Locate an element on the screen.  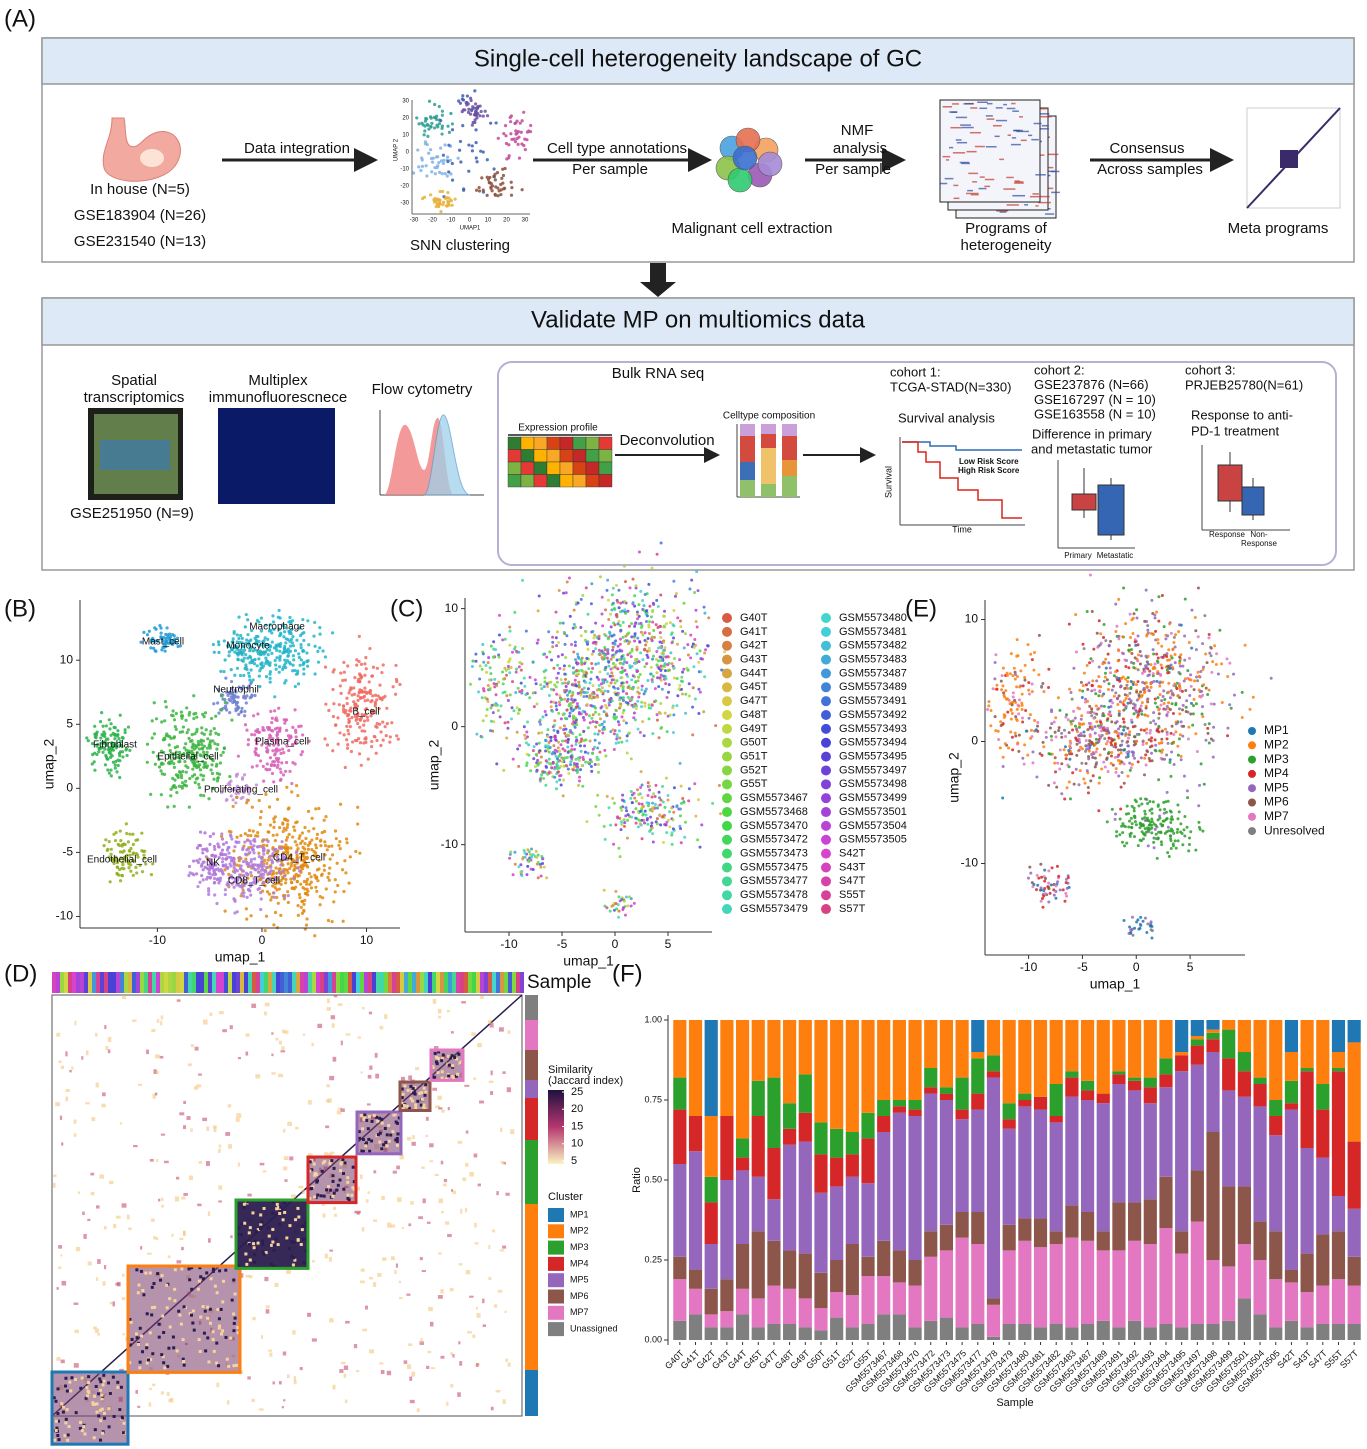
cluster-label: Neutrophil is located at coordinates (236, 690).